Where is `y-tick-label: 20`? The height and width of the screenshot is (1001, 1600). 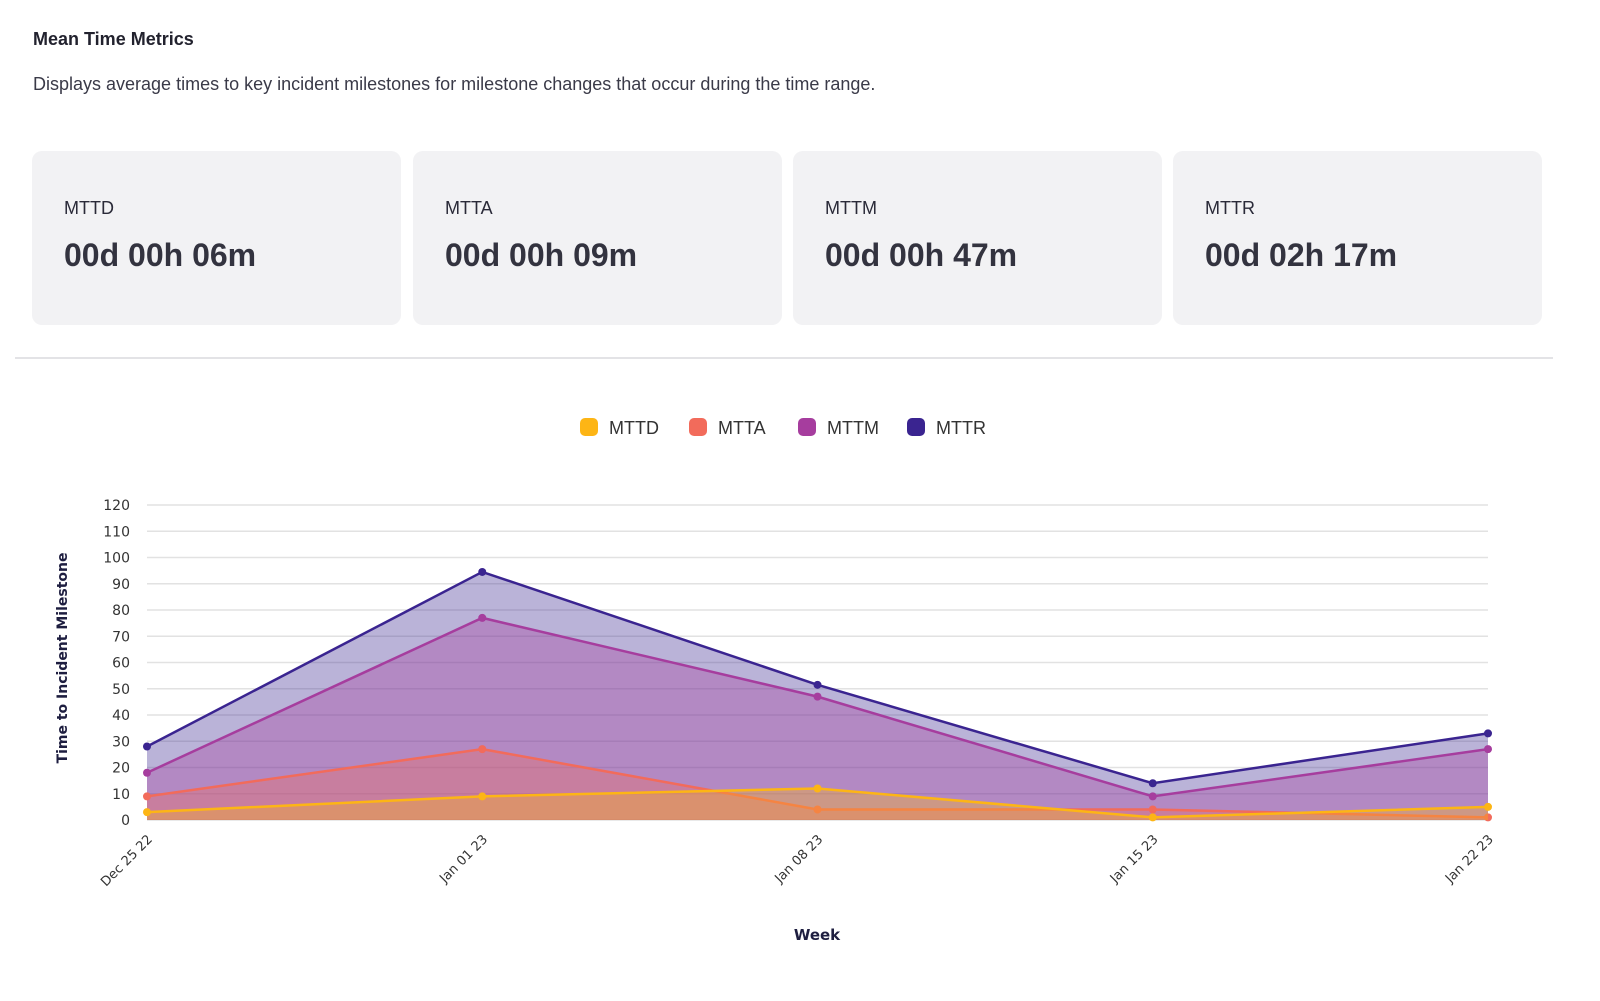
y-tick-label: 20 is located at coordinates (121, 769).